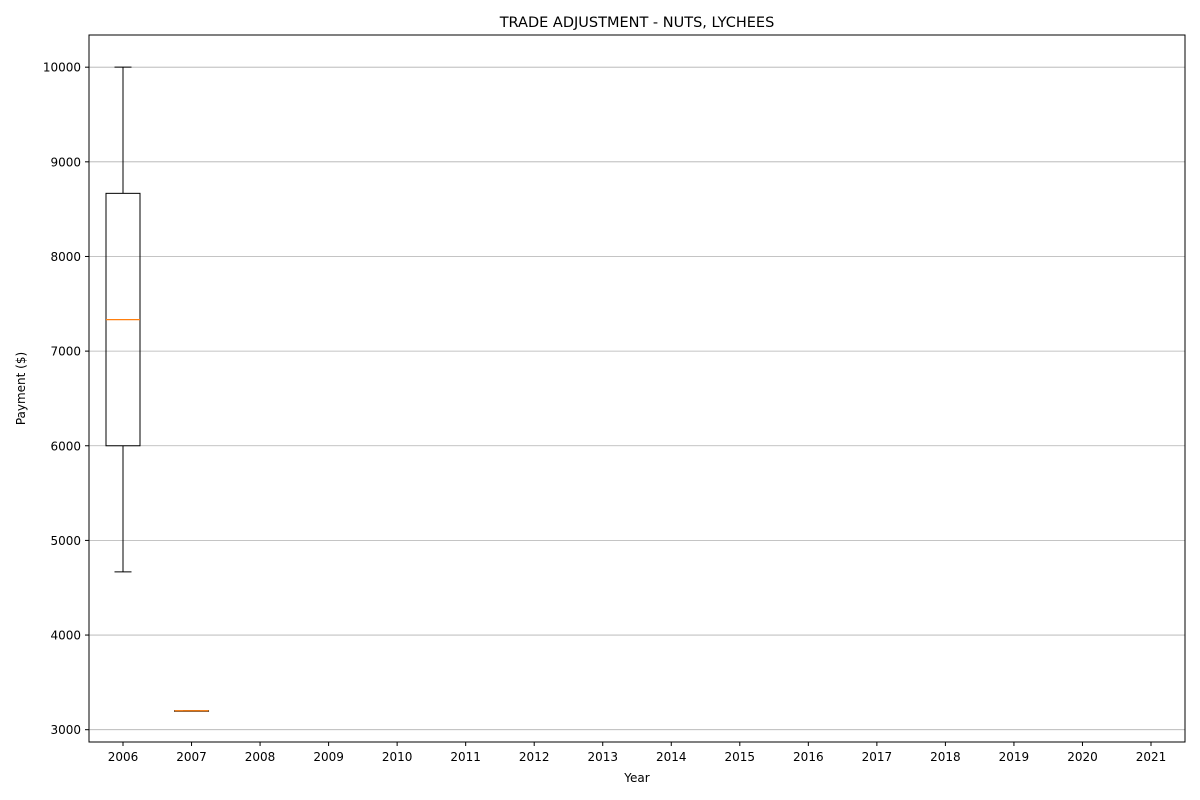 This screenshot has height=800, width=1200. I want to click on x-tick-label: 2017, so click(877, 757).